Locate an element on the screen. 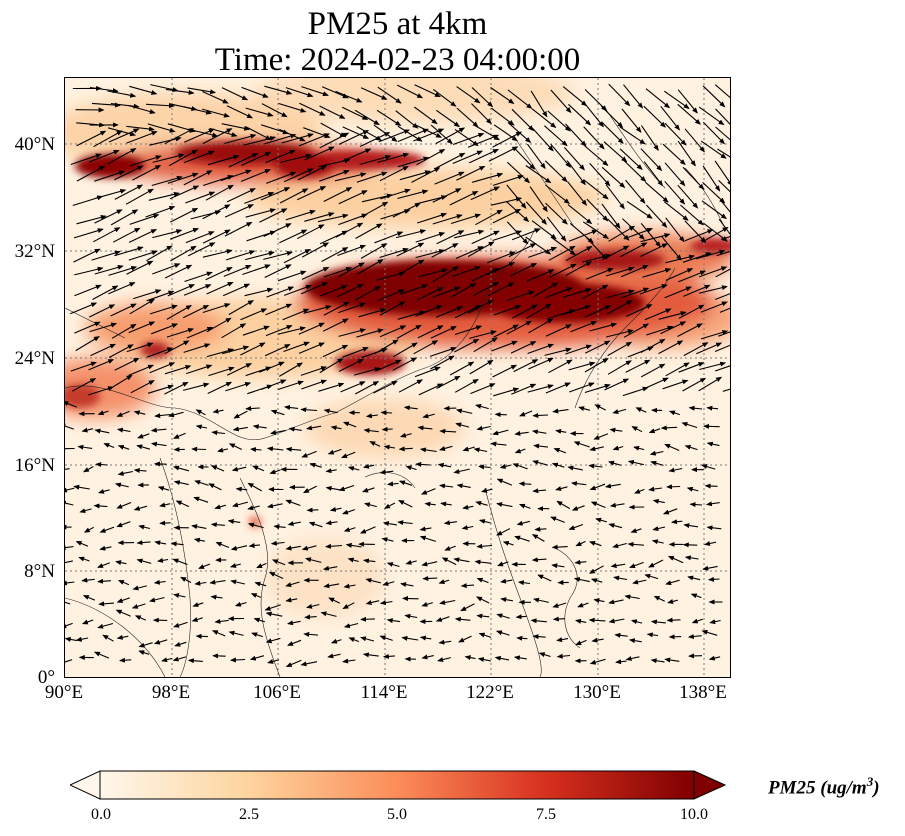 The image size is (905, 836). lon-tick-90e: 90°E is located at coordinates (64, 692).